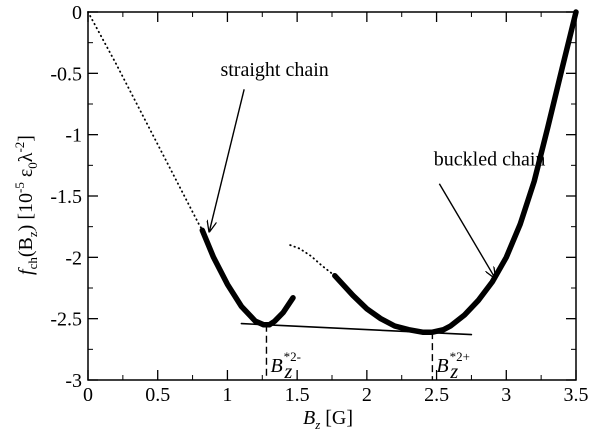 The height and width of the screenshot is (434, 610). I want to click on x-axis-label: Bz [G], so click(328, 419).